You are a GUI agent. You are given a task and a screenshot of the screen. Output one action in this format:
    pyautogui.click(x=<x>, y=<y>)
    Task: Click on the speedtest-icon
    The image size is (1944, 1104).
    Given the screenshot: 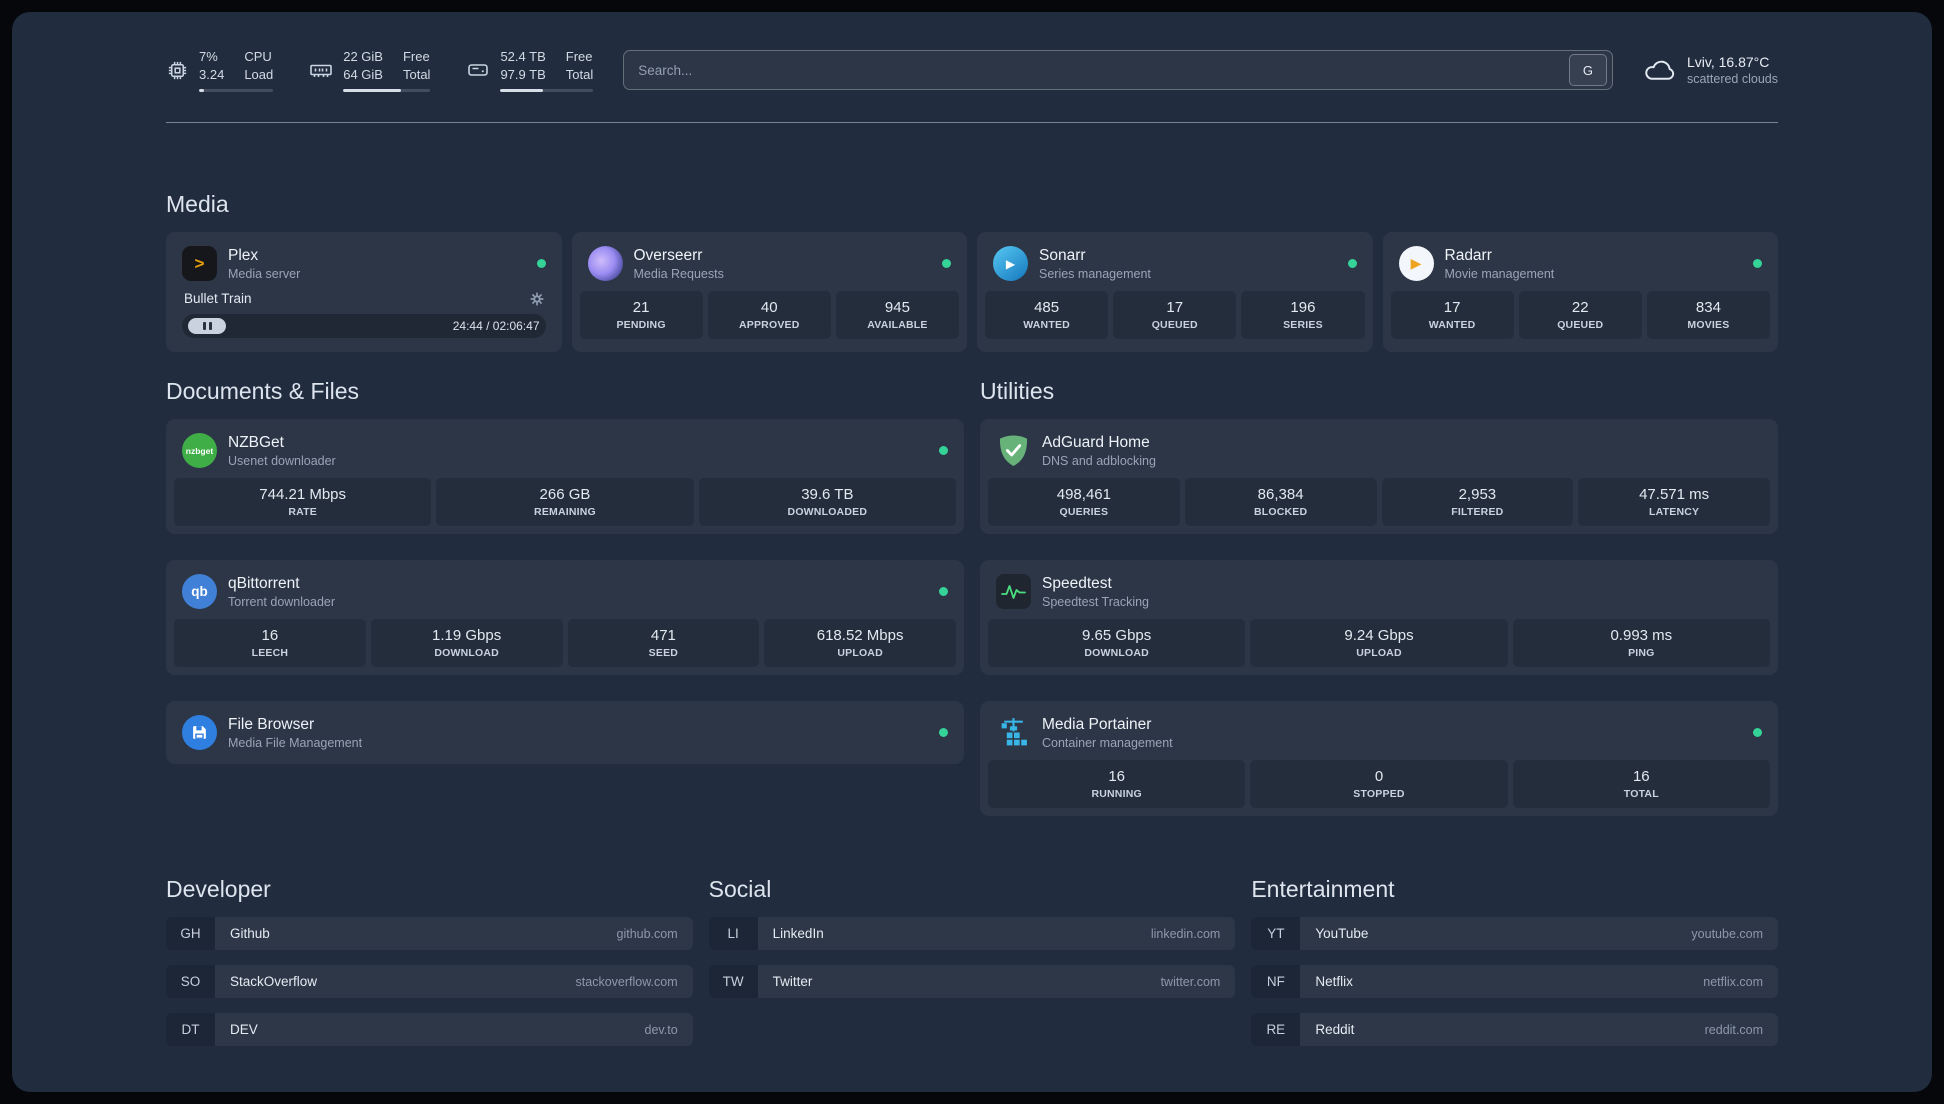 What is the action you would take?
    pyautogui.click(x=1013, y=592)
    